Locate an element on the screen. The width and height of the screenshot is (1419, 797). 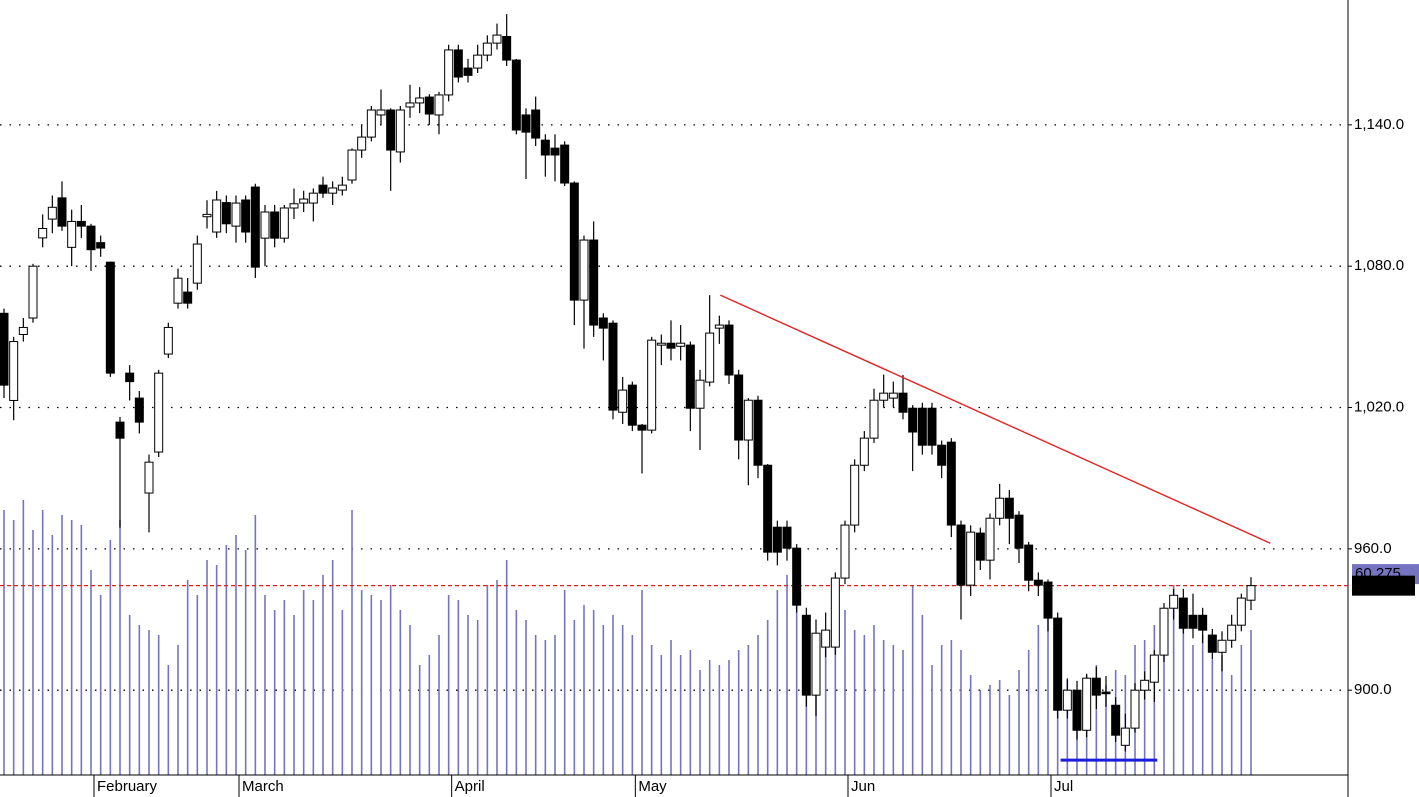
price-tag-box is located at coordinates (1383, 585).